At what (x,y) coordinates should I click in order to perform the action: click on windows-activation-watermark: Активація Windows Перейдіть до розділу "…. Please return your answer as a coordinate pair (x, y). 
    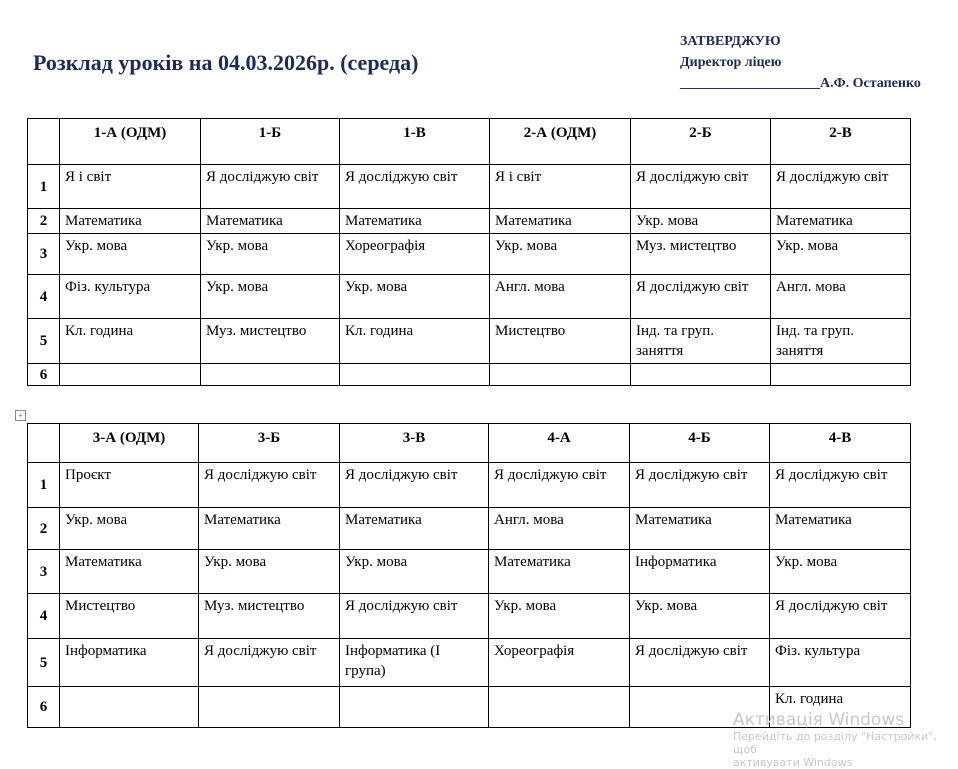
    Looking at the image, I should click on (844, 739).